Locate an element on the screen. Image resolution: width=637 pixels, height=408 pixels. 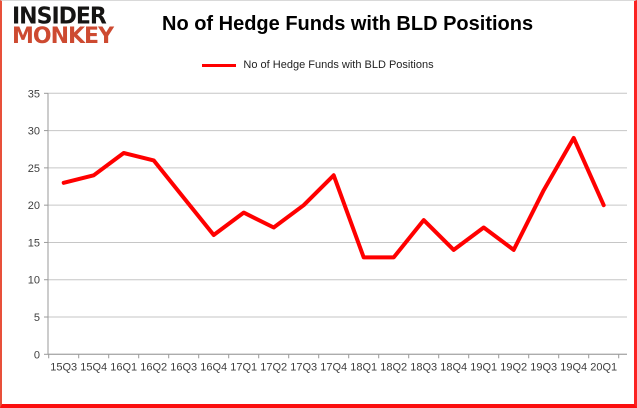
x-tick-label: 19Q1 is located at coordinates (483, 367).